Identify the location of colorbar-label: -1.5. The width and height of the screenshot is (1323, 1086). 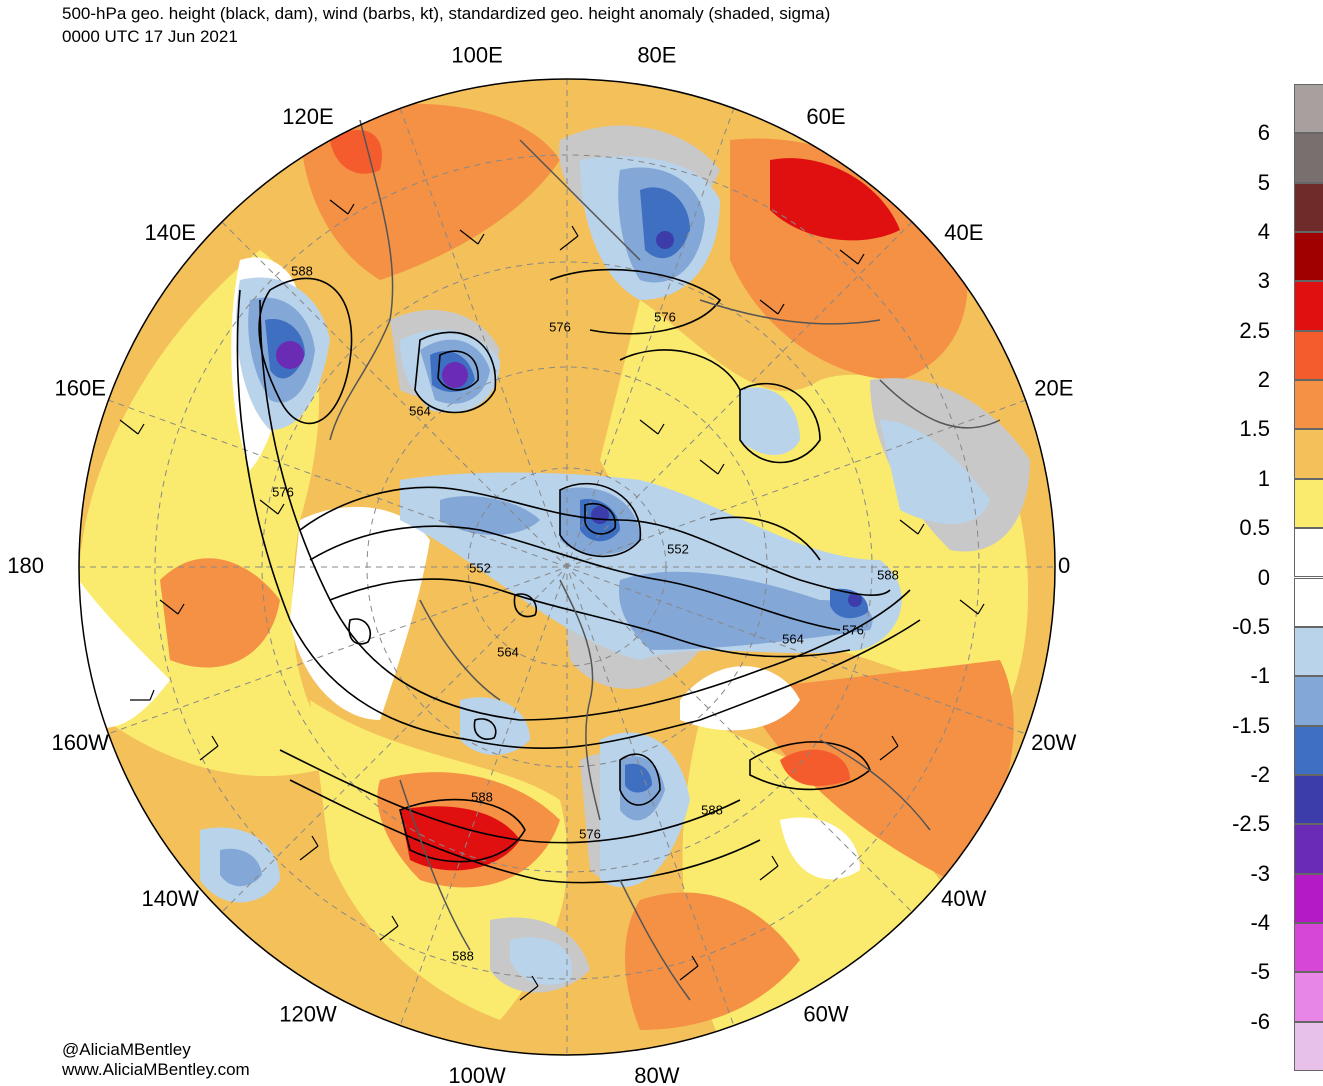
(1251, 725).